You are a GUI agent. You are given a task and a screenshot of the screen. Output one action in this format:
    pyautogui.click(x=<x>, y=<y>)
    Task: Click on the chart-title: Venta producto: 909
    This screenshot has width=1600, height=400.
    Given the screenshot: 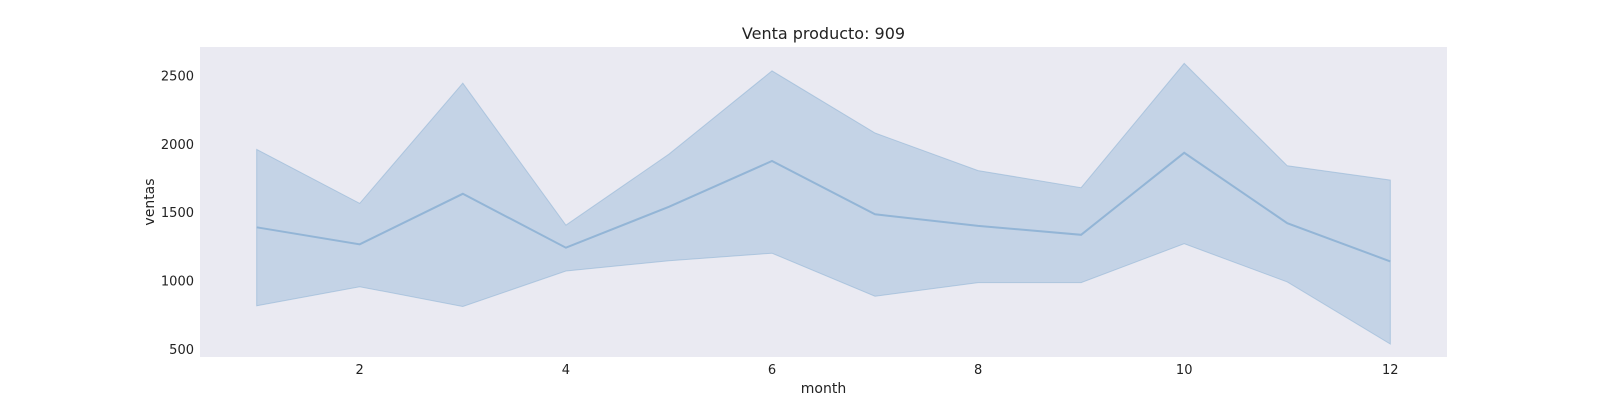 What is the action you would take?
    pyautogui.click(x=823, y=33)
    